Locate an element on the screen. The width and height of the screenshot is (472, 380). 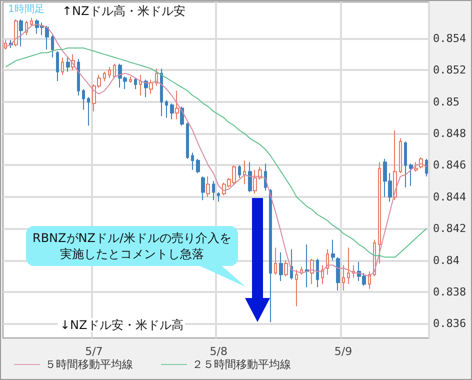
annotation: RBNZがNZドル/米ドルの売り介入を実施したとコメントし急落 is located at coordinates (132, 246).